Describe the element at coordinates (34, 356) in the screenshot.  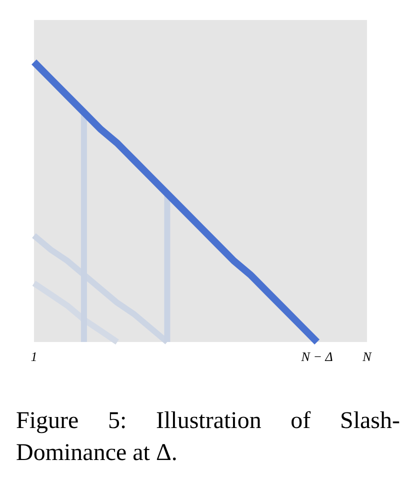
I see `x-tick-label: 1` at that location.